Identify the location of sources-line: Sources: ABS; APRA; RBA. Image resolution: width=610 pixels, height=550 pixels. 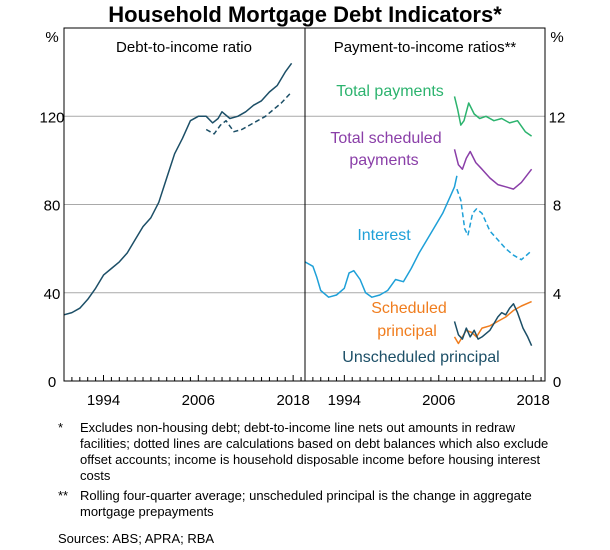
(136, 538).